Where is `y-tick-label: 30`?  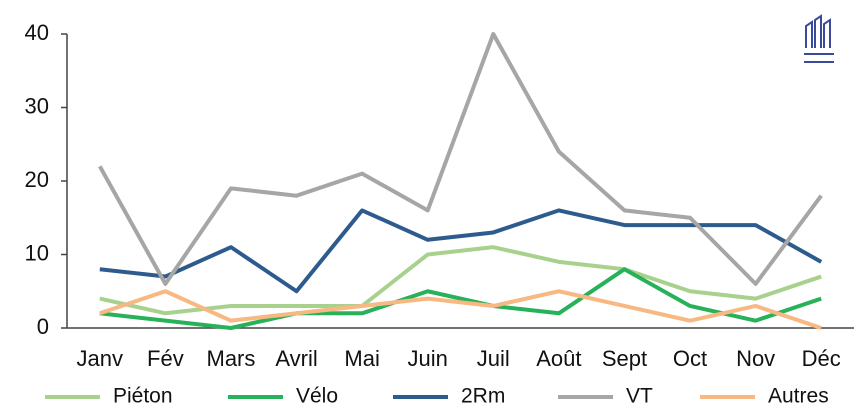
y-tick-label: 30 is located at coordinates (37, 105).